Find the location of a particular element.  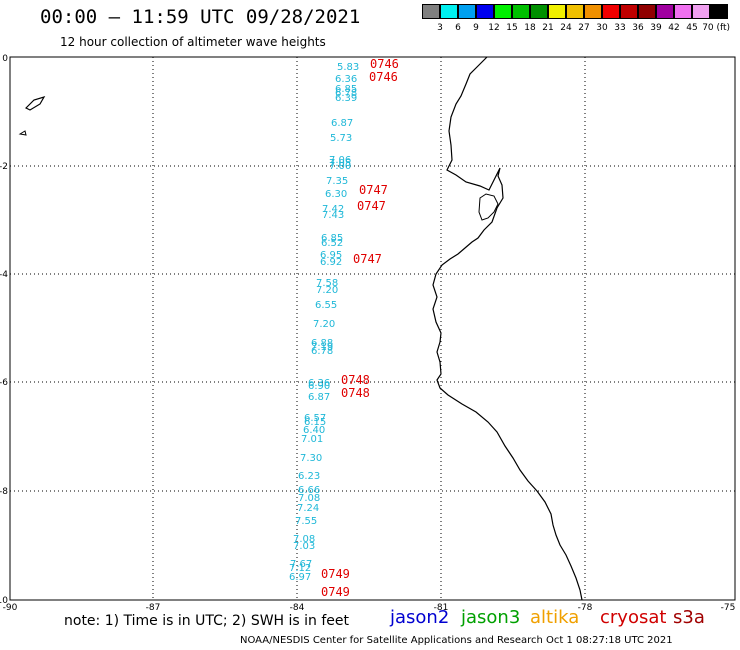

wave-height-value: 5.83 is located at coordinates (348, 67).